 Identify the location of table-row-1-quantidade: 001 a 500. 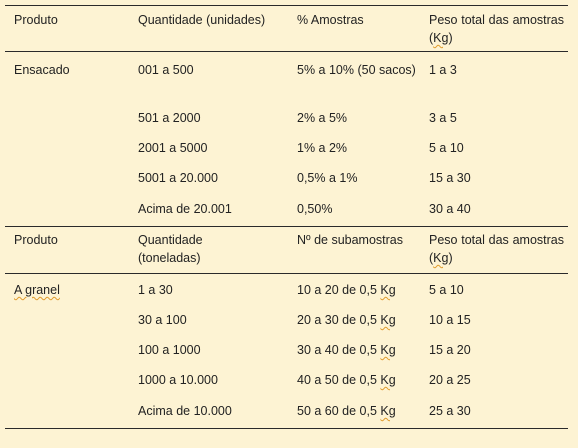
(166, 70).